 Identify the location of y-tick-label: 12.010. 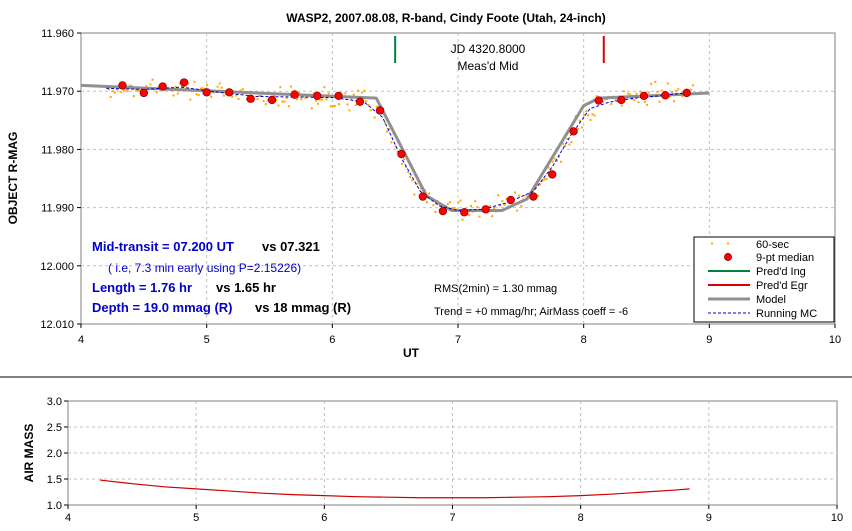
(57, 325).